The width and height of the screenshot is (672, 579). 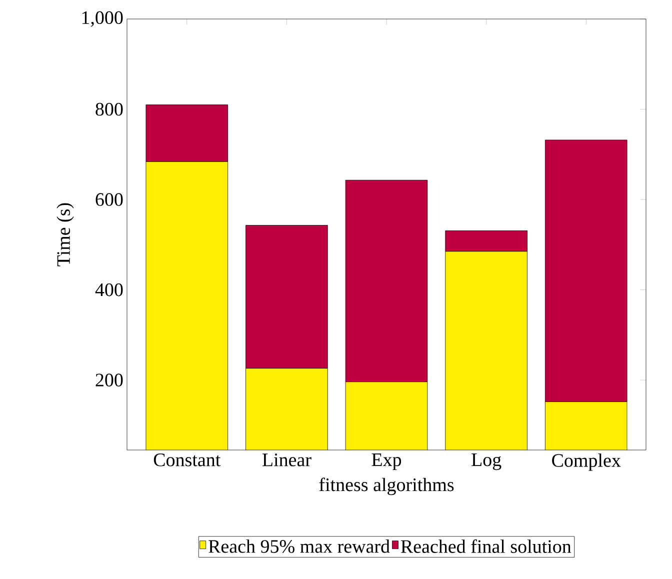 I want to click on y-tick-label: 600, so click(x=109, y=199).